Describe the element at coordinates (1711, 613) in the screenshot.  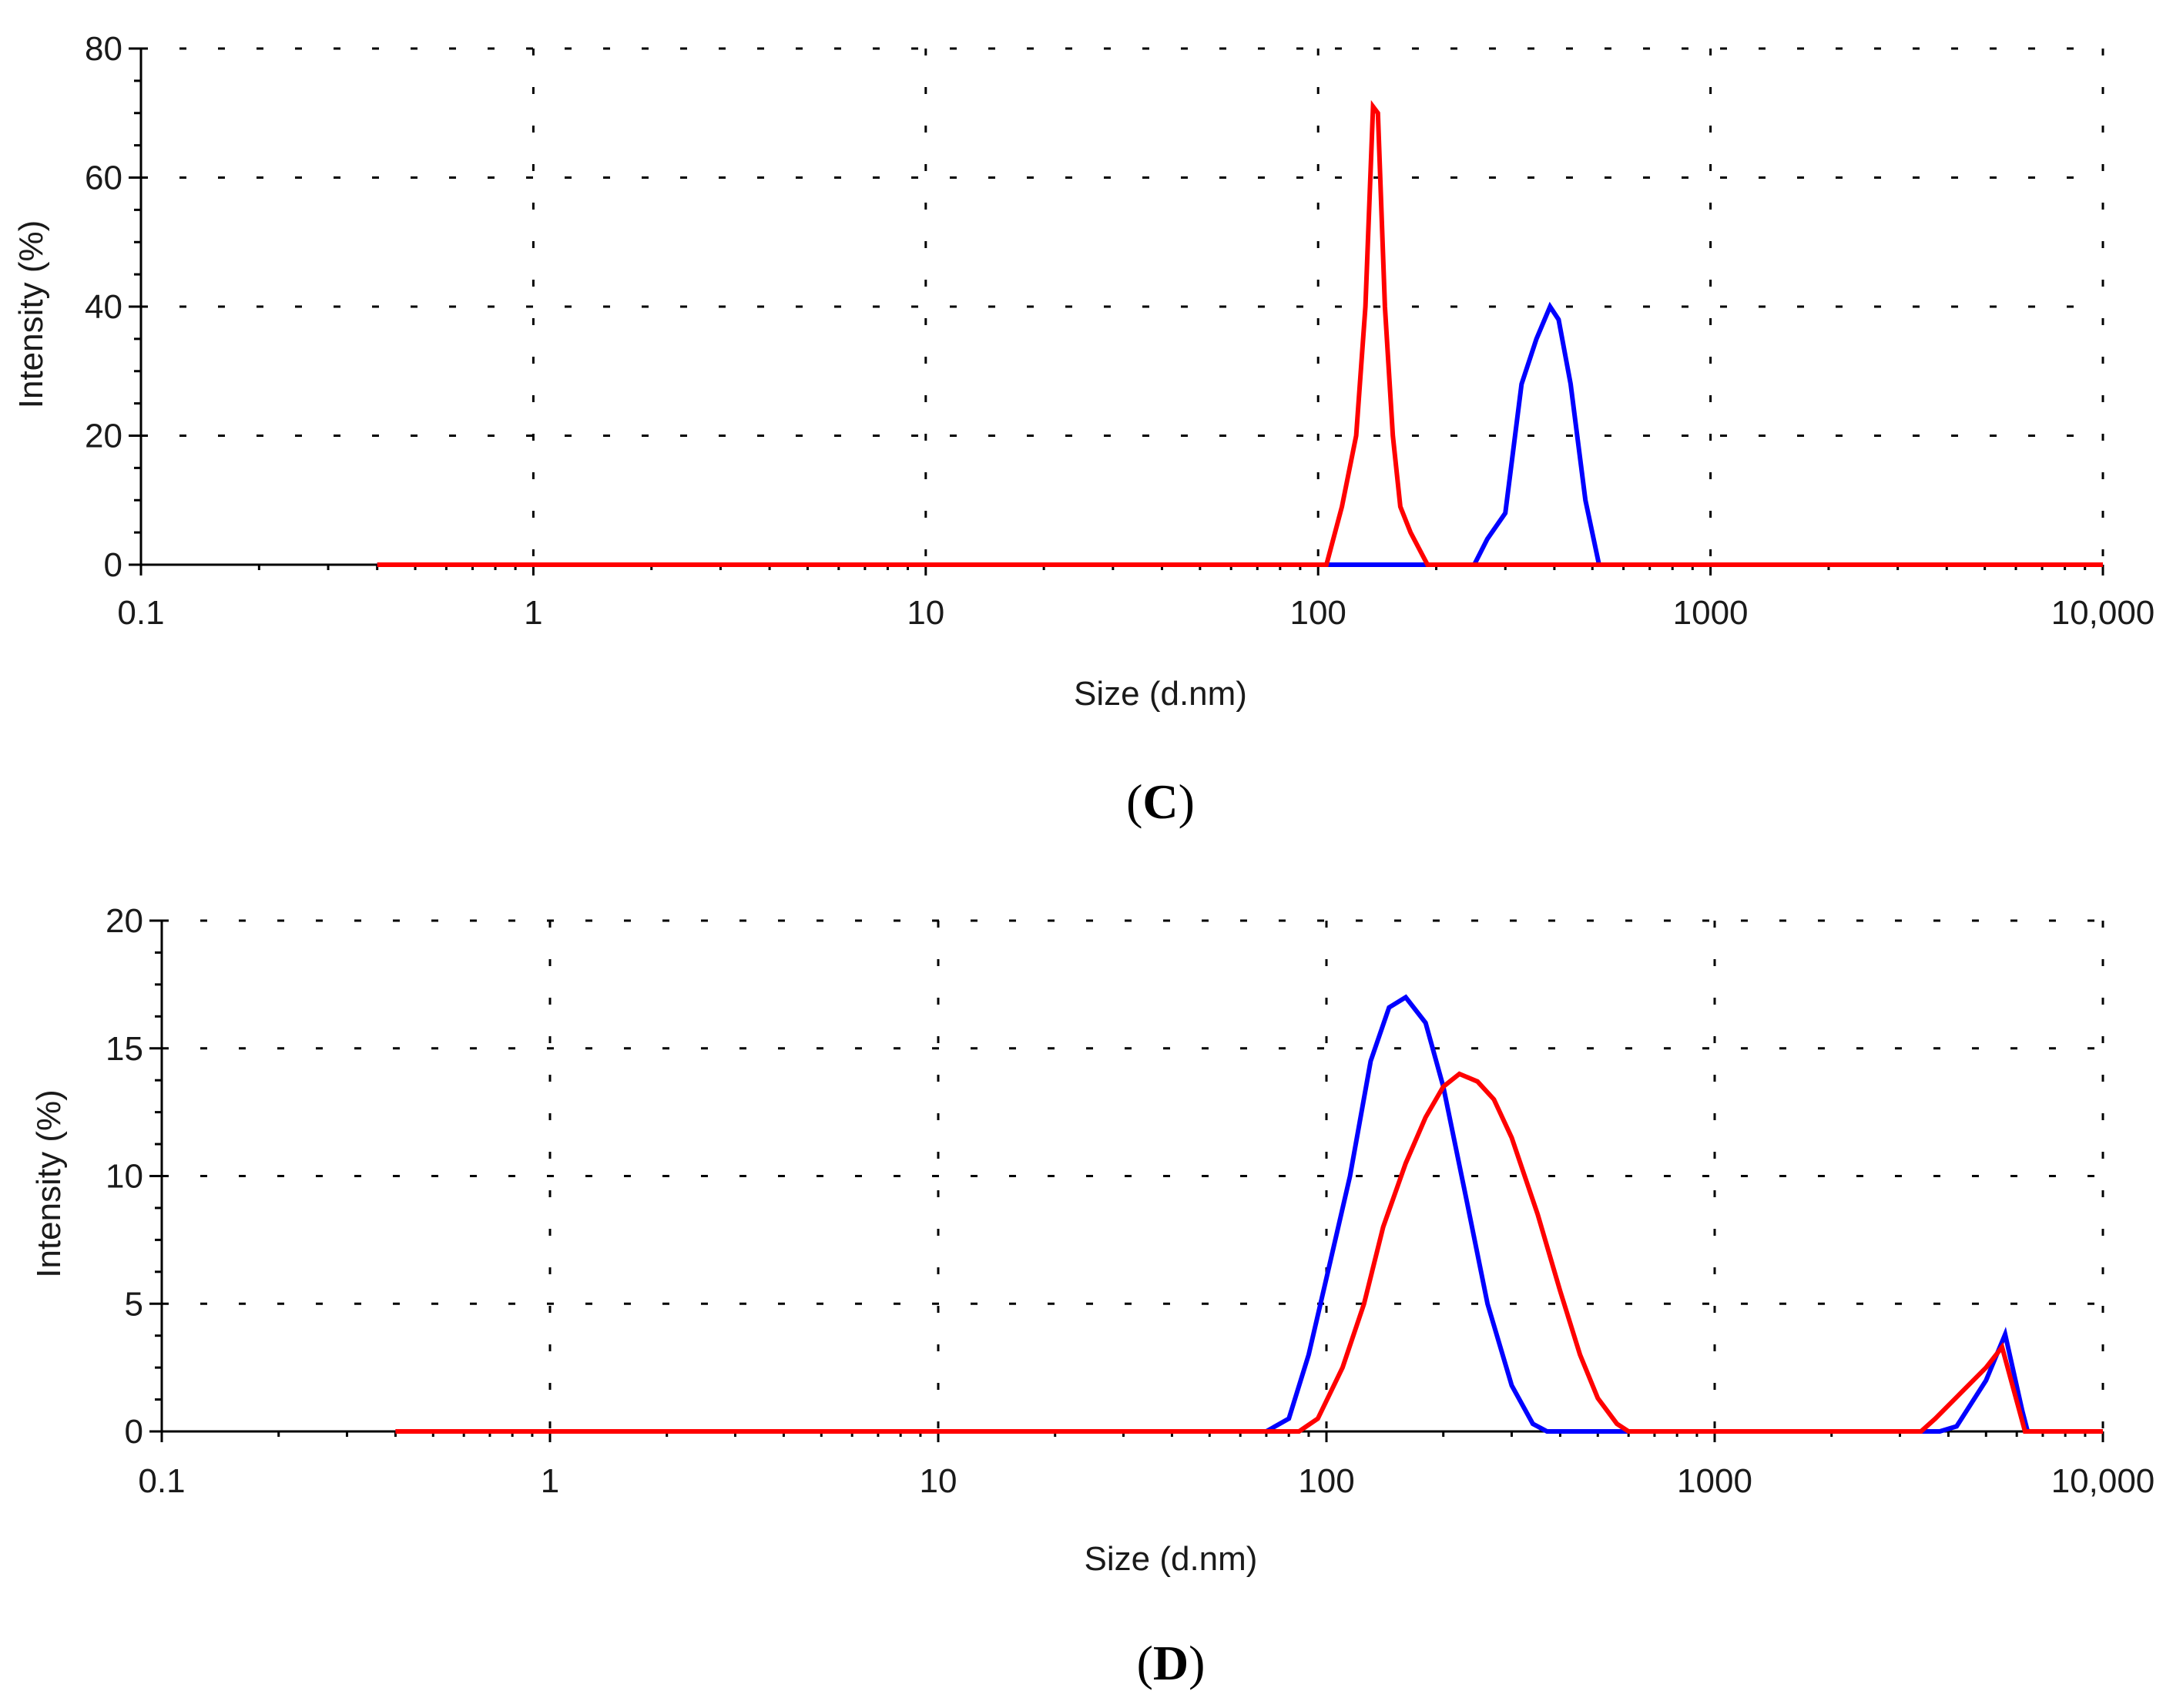
I see `chart-c-x-tick-label: 1000` at that location.